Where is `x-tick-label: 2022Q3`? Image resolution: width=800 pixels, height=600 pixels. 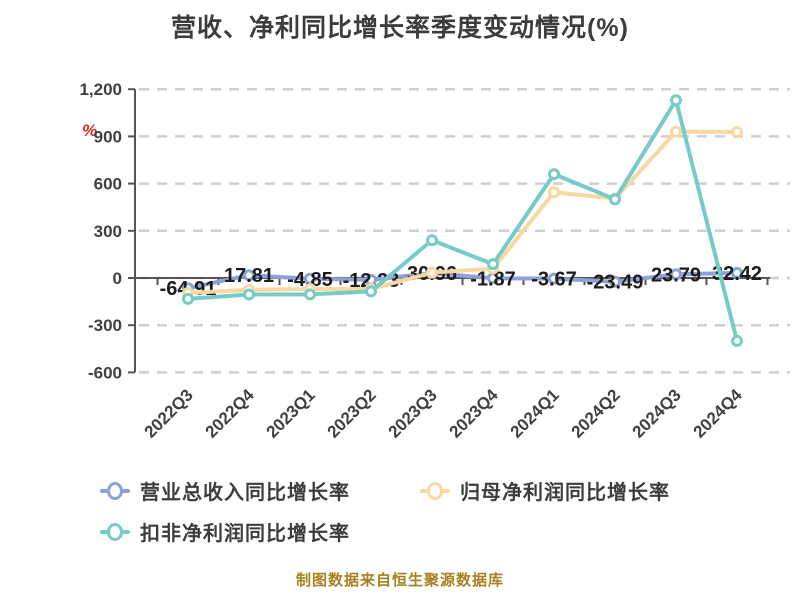 x-tick-label: 2022Q3 is located at coordinates (169, 413).